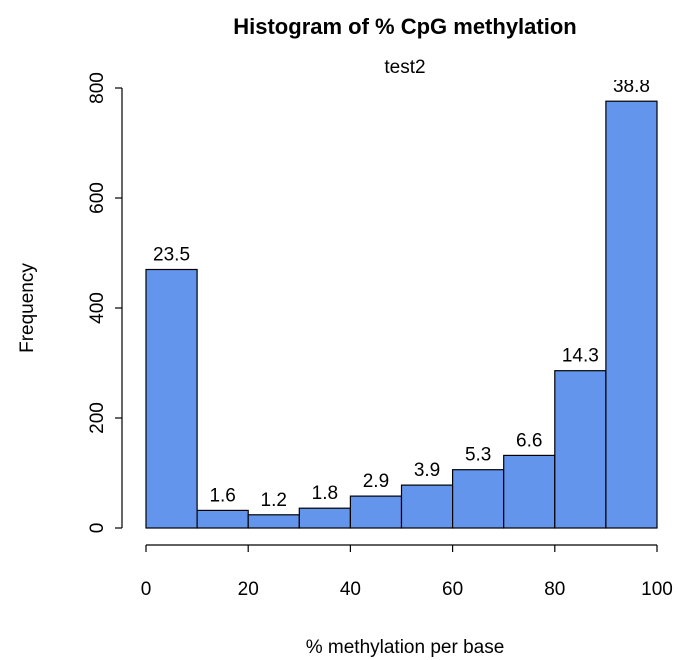 This screenshot has height=660, width=678. Describe the element at coordinates (478, 455) in the screenshot. I see `bar-percentage-label: 5.3` at that location.